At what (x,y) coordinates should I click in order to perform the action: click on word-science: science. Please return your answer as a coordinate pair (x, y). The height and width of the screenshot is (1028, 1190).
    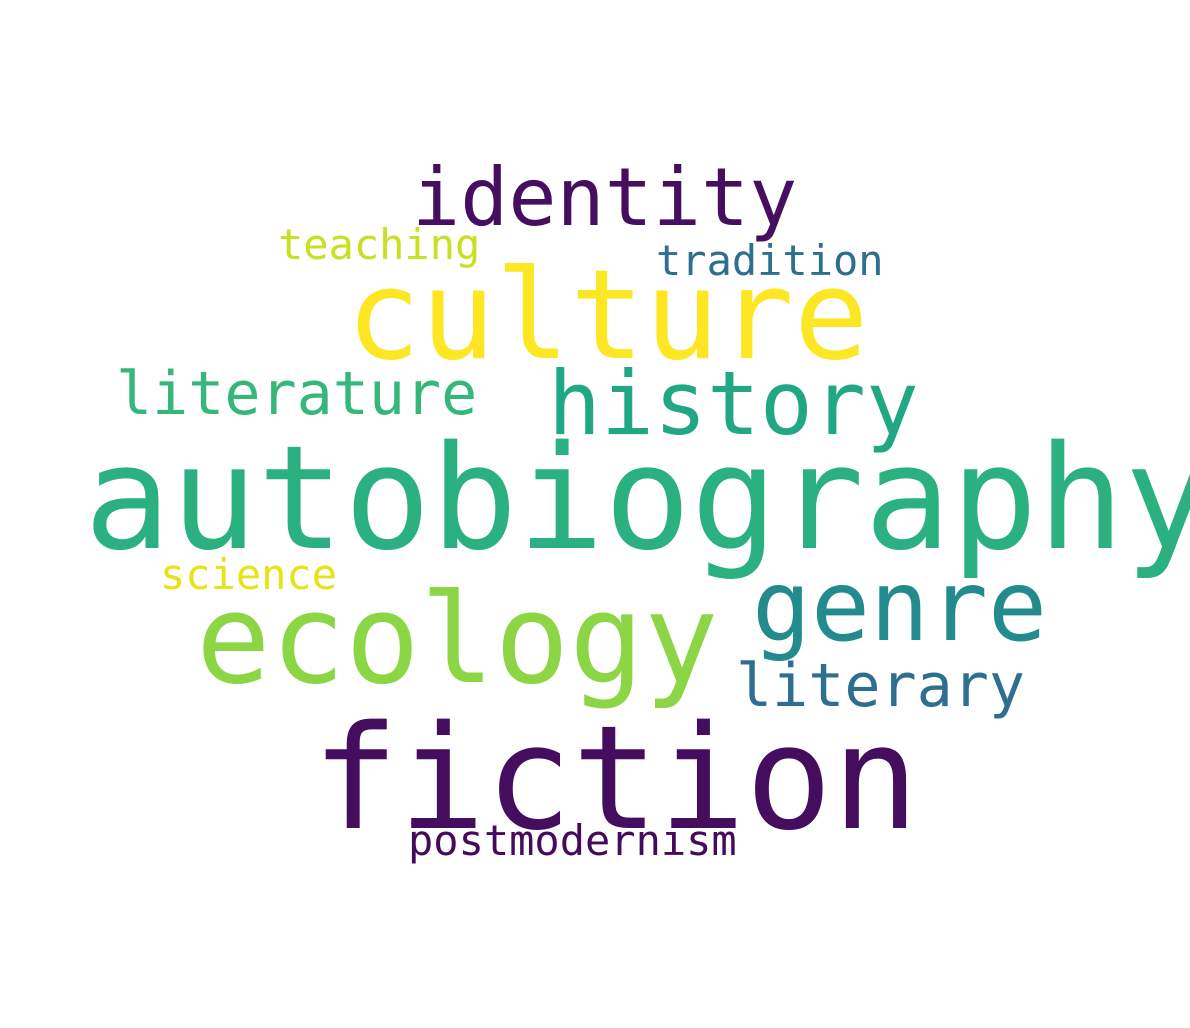
    Looking at the image, I should click on (249, 574).